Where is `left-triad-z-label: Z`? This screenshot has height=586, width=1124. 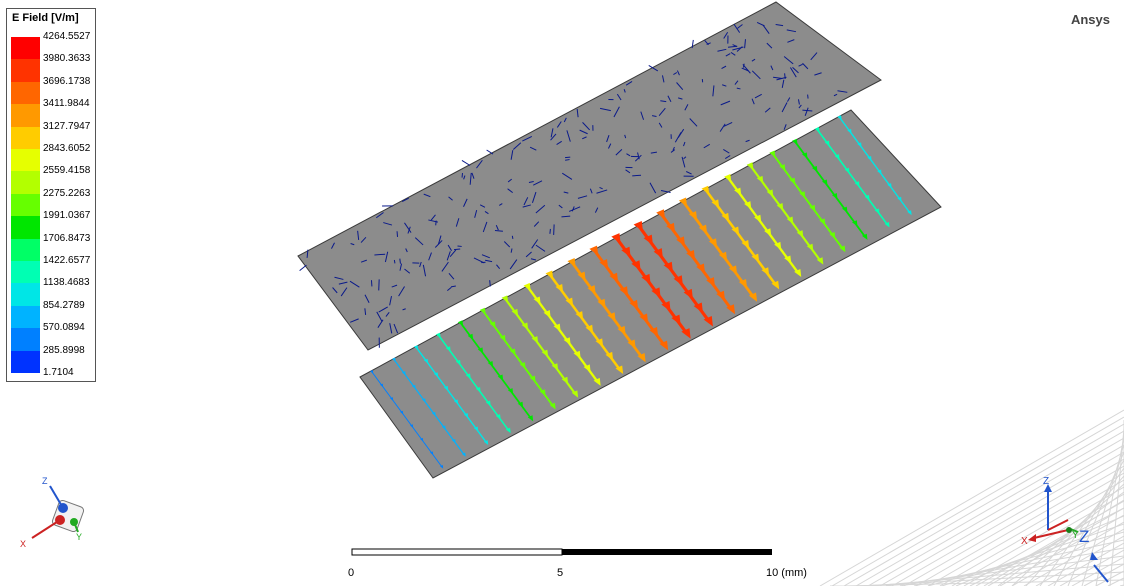
left-triad-z-label: Z is located at coordinates (45, 481).